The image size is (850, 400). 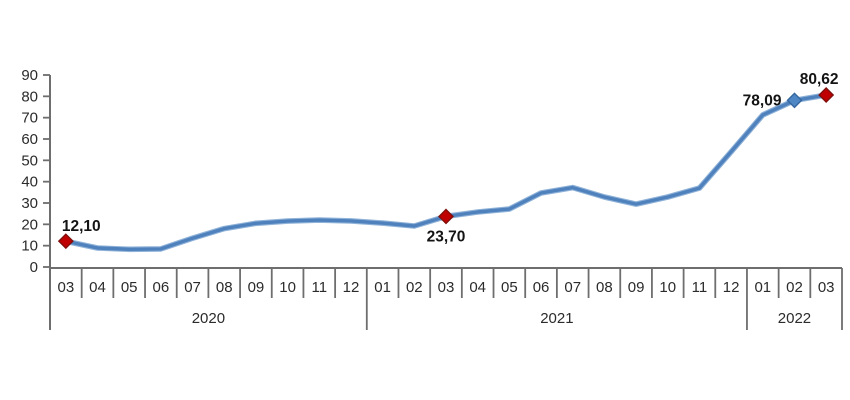 What do you see at coordinates (208, 318) in the screenshot?
I see `year-label: 2020` at bounding box center [208, 318].